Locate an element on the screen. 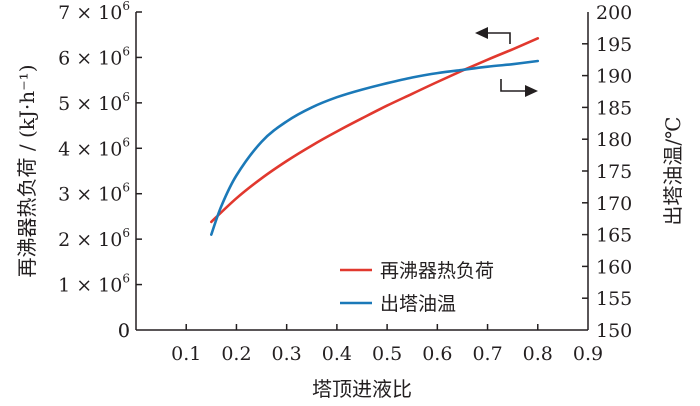 The height and width of the screenshot is (406, 700). arrow-to-right-axis-head is located at coordinates (531, 91).